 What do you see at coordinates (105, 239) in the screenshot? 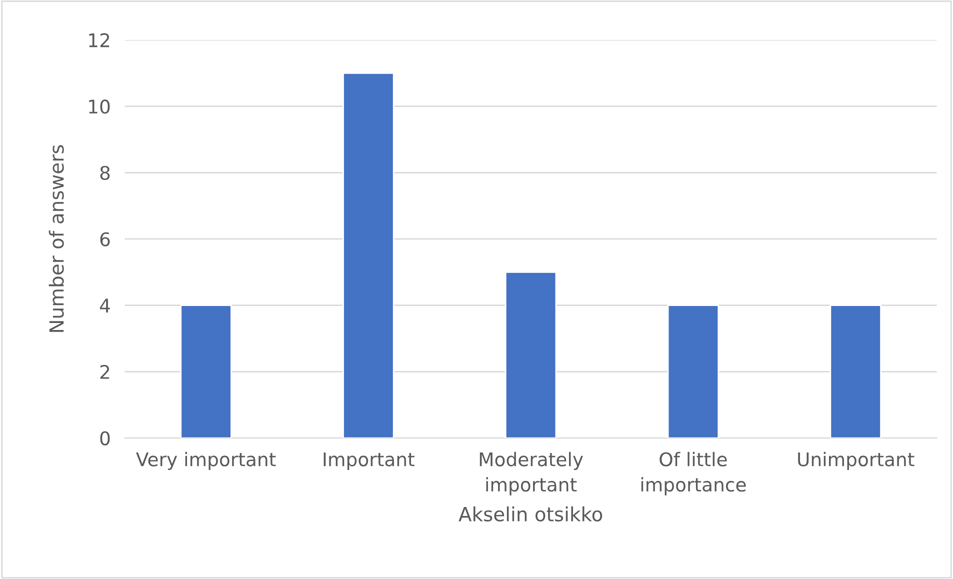
I see `y-tick-label: 6` at bounding box center [105, 239].